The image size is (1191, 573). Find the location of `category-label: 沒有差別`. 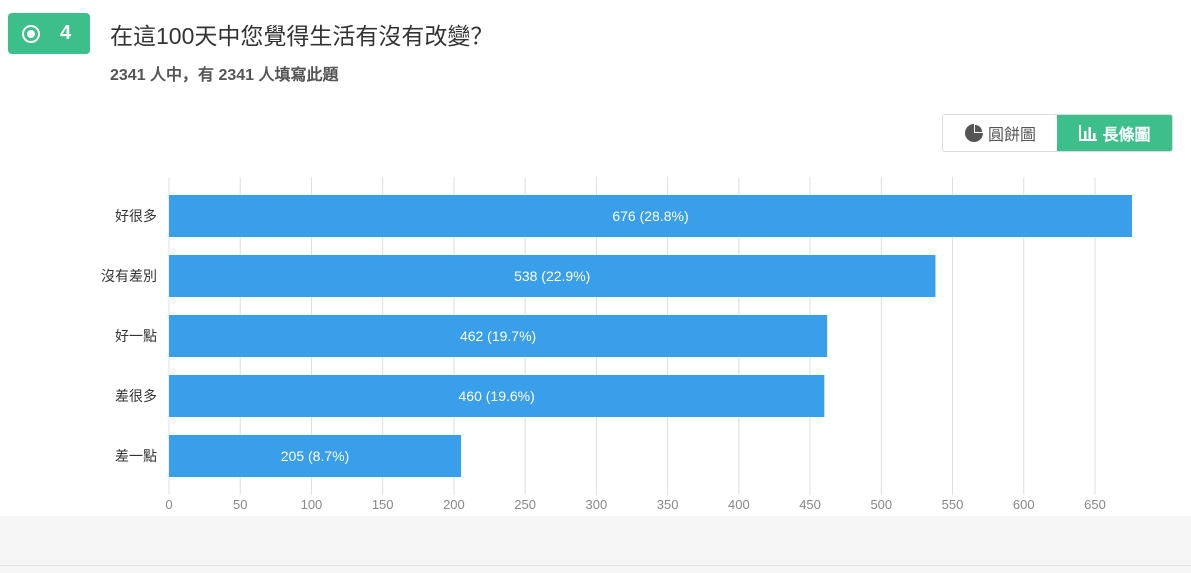

category-label: 沒有差別 is located at coordinates (129, 276).